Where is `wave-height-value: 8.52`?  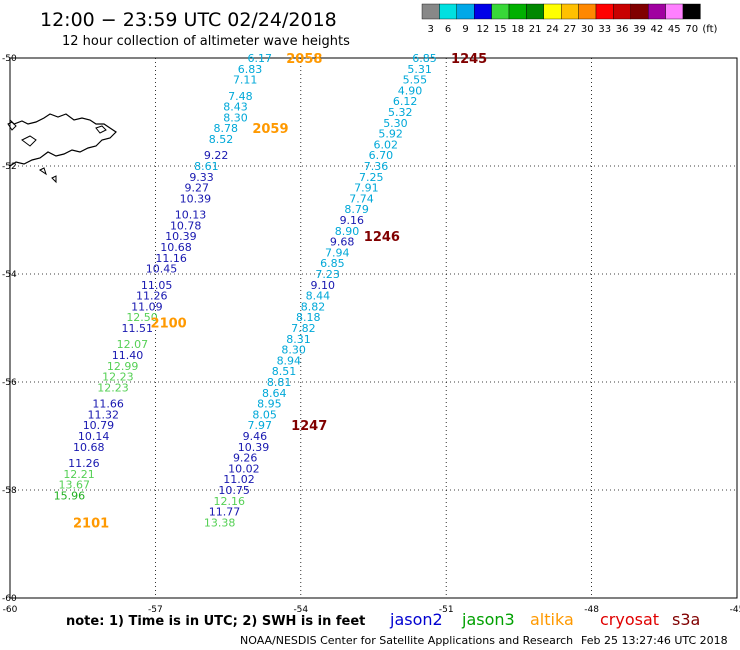
wave-height-value: 8.52 is located at coordinates (221, 139).